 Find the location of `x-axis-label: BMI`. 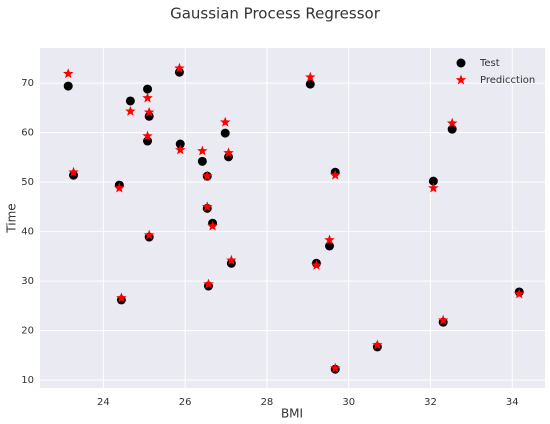

x-axis-label: BMI is located at coordinates (292, 414).